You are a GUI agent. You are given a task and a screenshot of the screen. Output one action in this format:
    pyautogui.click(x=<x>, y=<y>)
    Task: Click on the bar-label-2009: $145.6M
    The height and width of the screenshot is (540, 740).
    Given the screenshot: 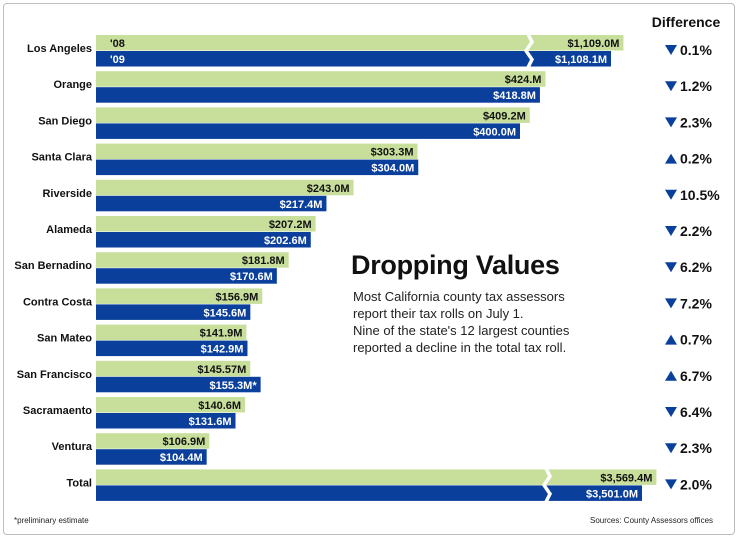 What is the action you would take?
    pyautogui.click(x=225, y=313)
    